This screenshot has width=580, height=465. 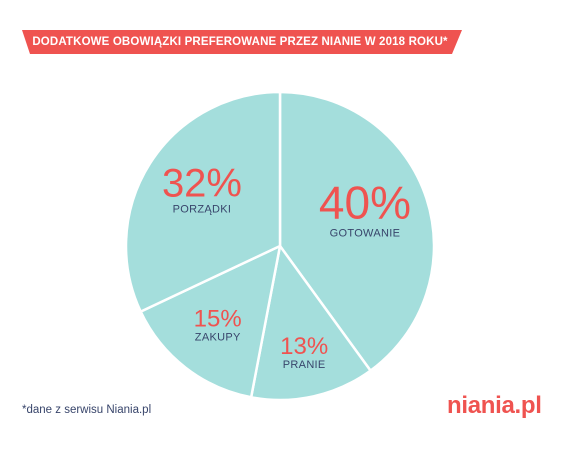 I want to click on pie-slice-zakupy, so click(x=210, y=321).